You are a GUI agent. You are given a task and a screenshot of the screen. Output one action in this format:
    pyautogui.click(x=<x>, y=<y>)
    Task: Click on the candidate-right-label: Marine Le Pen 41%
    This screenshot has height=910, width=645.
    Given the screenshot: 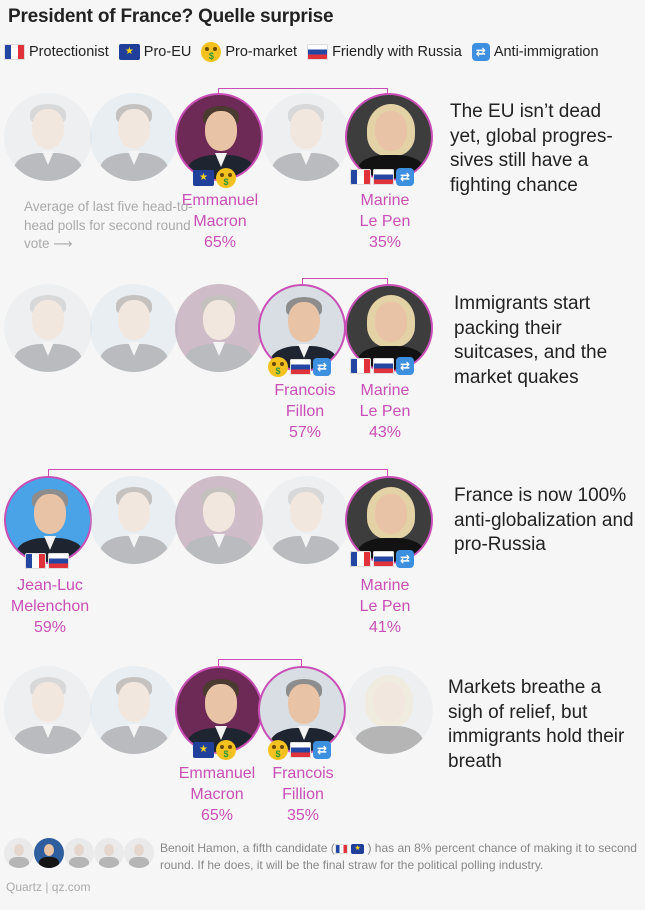 What is the action you would take?
    pyautogui.click(x=385, y=606)
    